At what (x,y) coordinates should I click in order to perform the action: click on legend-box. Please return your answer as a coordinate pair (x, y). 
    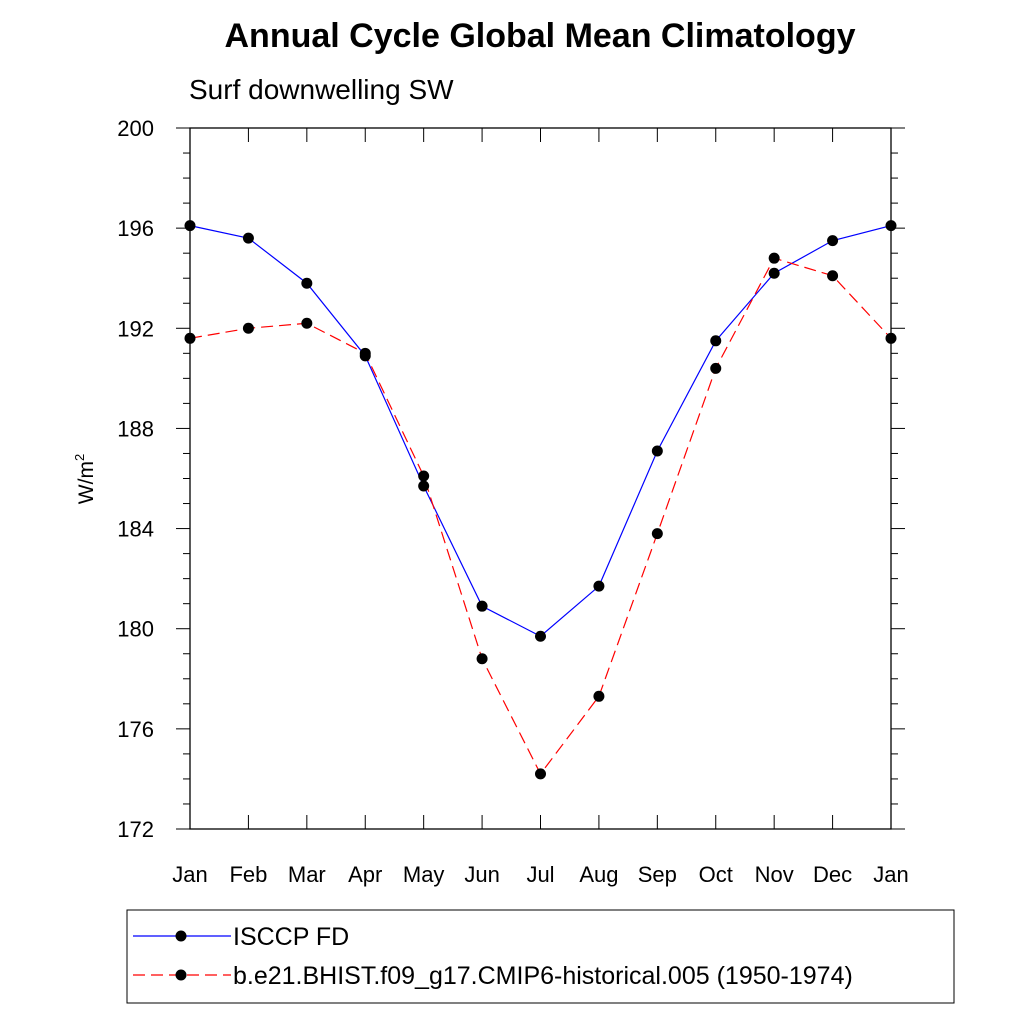
    Looking at the image, I should click on (540, 956).